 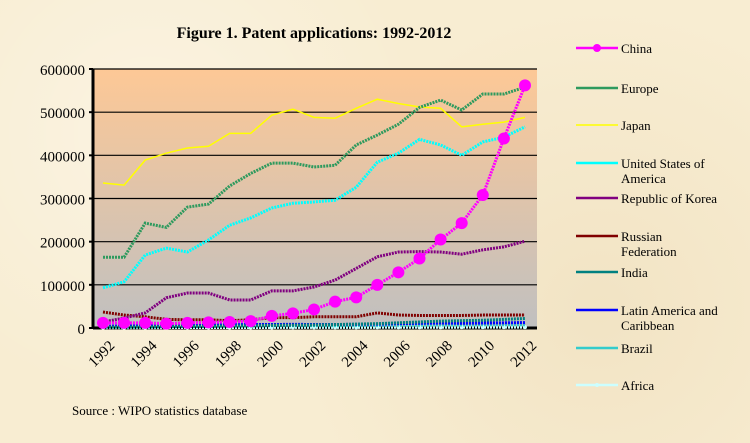 I want to click on x-tick-label: 2002, so click(x=313, y=354).